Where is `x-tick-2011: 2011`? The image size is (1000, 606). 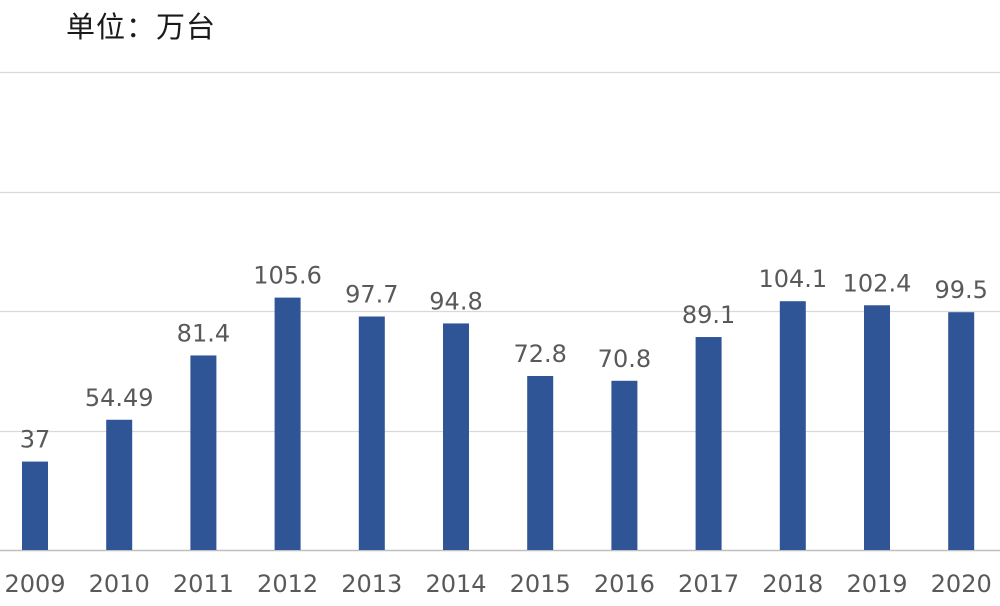
x-tick-2011: 2011 is located at coordinates (203, 584).